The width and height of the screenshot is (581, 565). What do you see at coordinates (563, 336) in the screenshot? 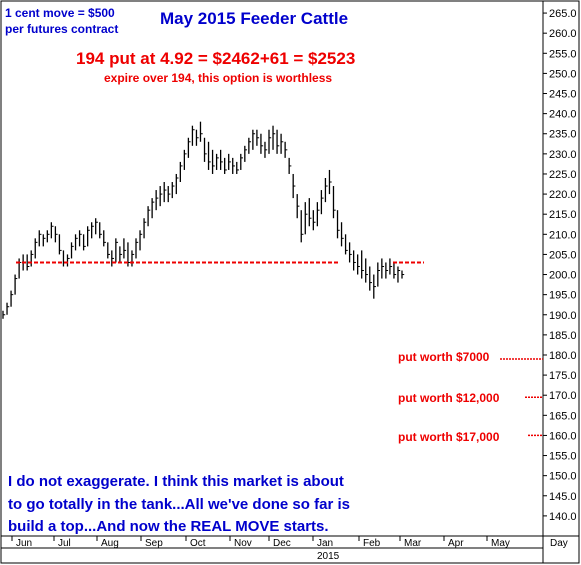
I see `y-tick-label: 185.0` at bounding box center [563, 336].